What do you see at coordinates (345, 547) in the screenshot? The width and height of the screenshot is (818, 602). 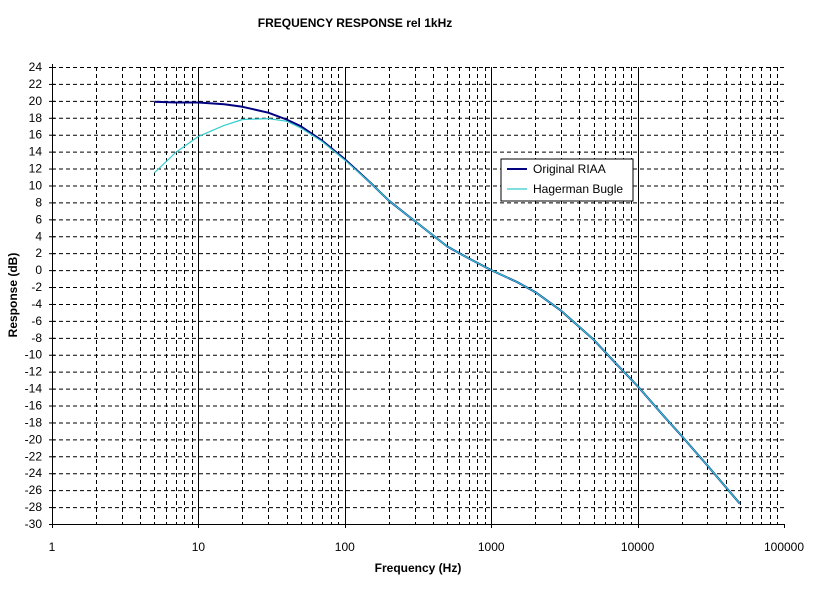 I see `x-tick-label: 100` at bounding box center [345, 547].